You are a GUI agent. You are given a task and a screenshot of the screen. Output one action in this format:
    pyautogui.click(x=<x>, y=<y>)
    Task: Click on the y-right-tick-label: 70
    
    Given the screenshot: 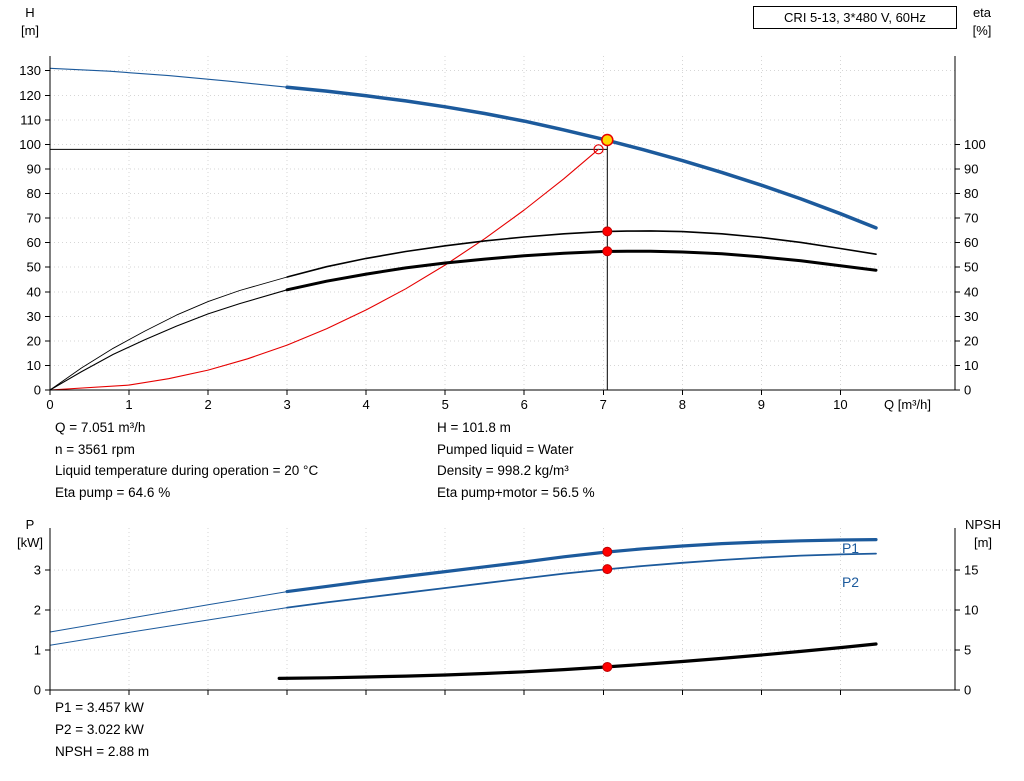 What is the action you would take?
    pyautogui.click(x=971, y=218)
    